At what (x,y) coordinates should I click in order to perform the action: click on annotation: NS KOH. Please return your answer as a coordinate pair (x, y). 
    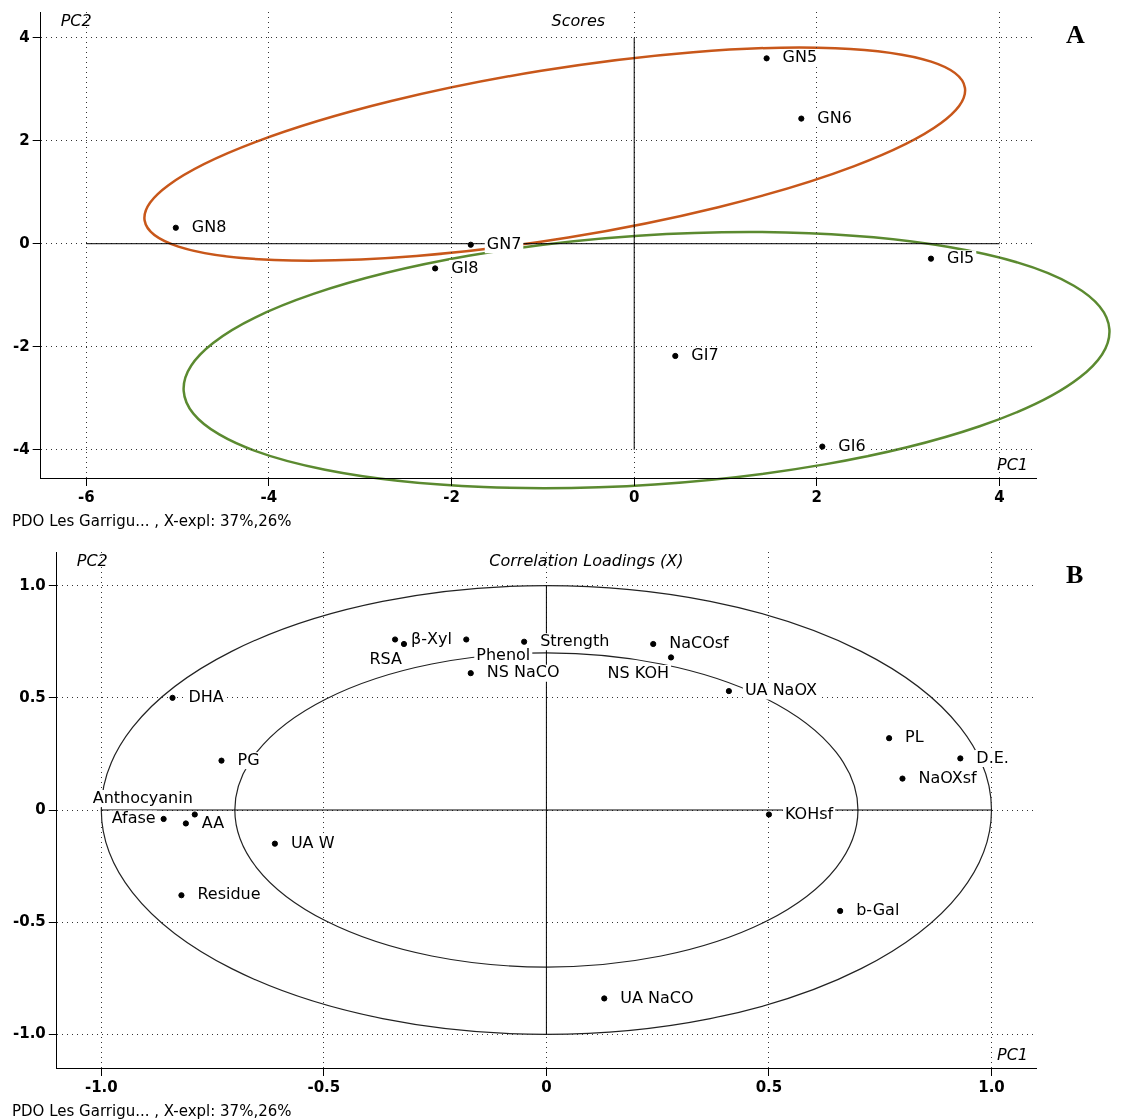
    Looking at the image, I should click on (638, 672).